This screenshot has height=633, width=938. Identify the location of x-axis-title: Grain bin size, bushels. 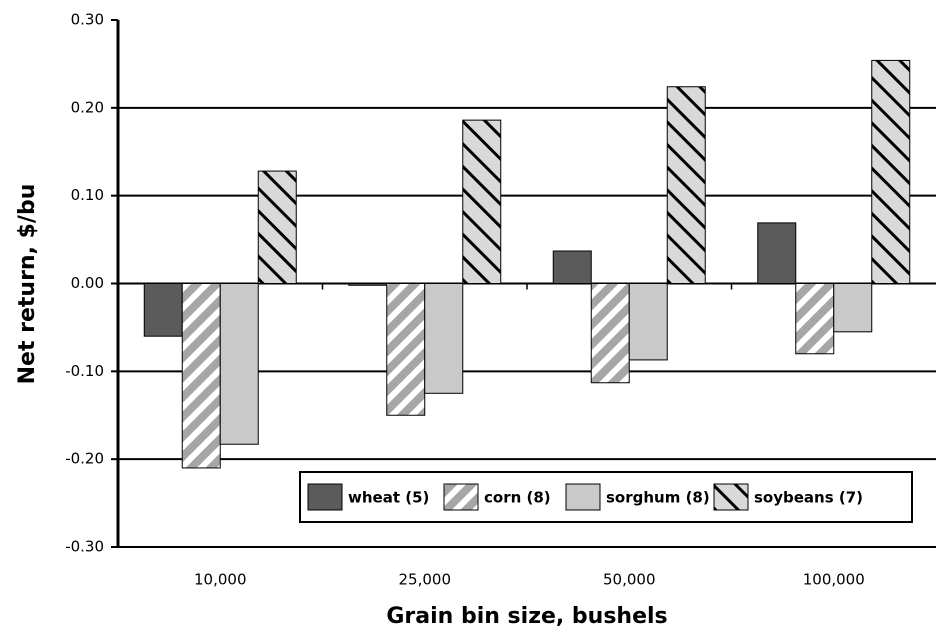
(526, 616).